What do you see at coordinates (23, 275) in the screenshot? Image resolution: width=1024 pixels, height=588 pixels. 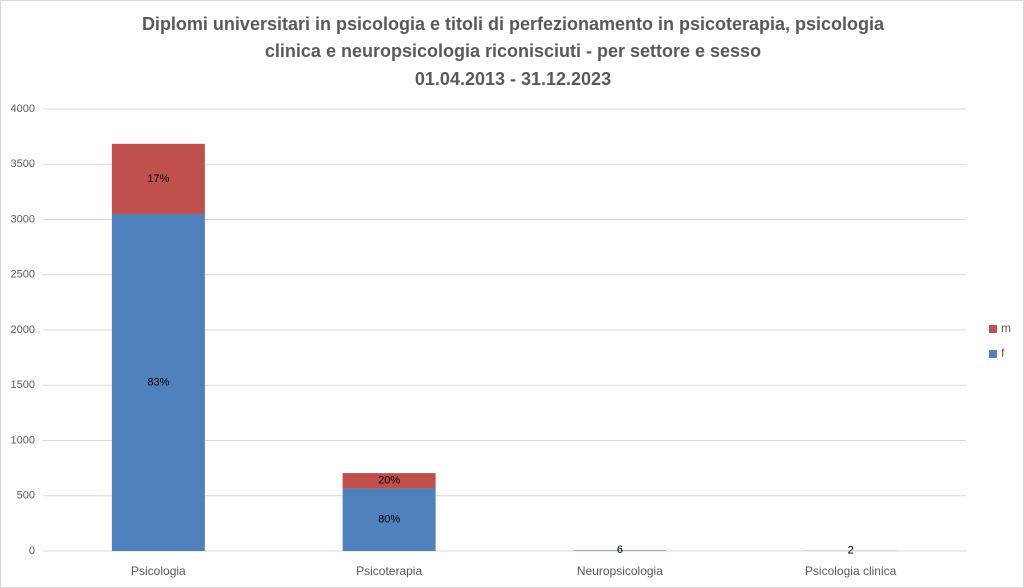 I see `y-tick-label: 2500` at bounding box center [23, 275].